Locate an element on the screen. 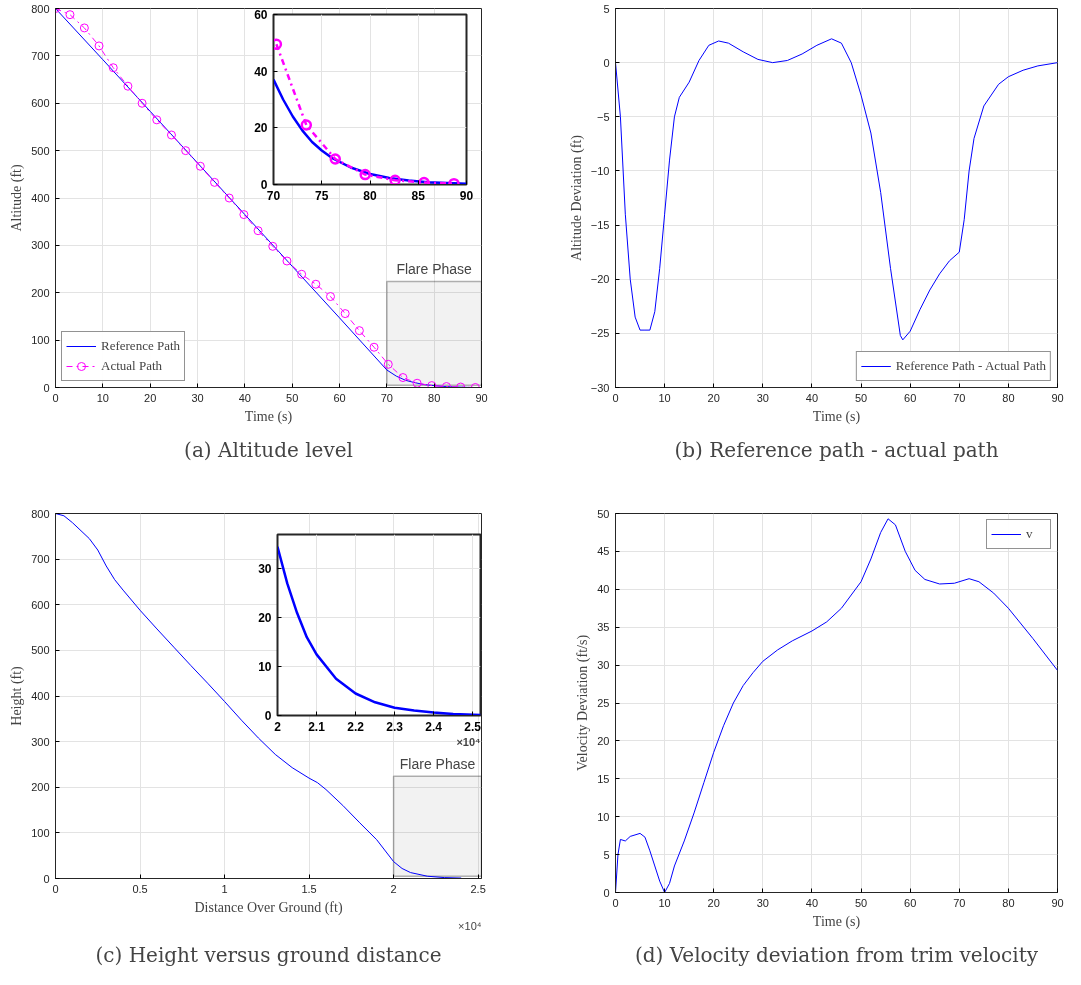 The height and width of the screenshot is (985, 1081). text: (d) Velocity deviation from trim velocity is located at coordinates (836, 954).